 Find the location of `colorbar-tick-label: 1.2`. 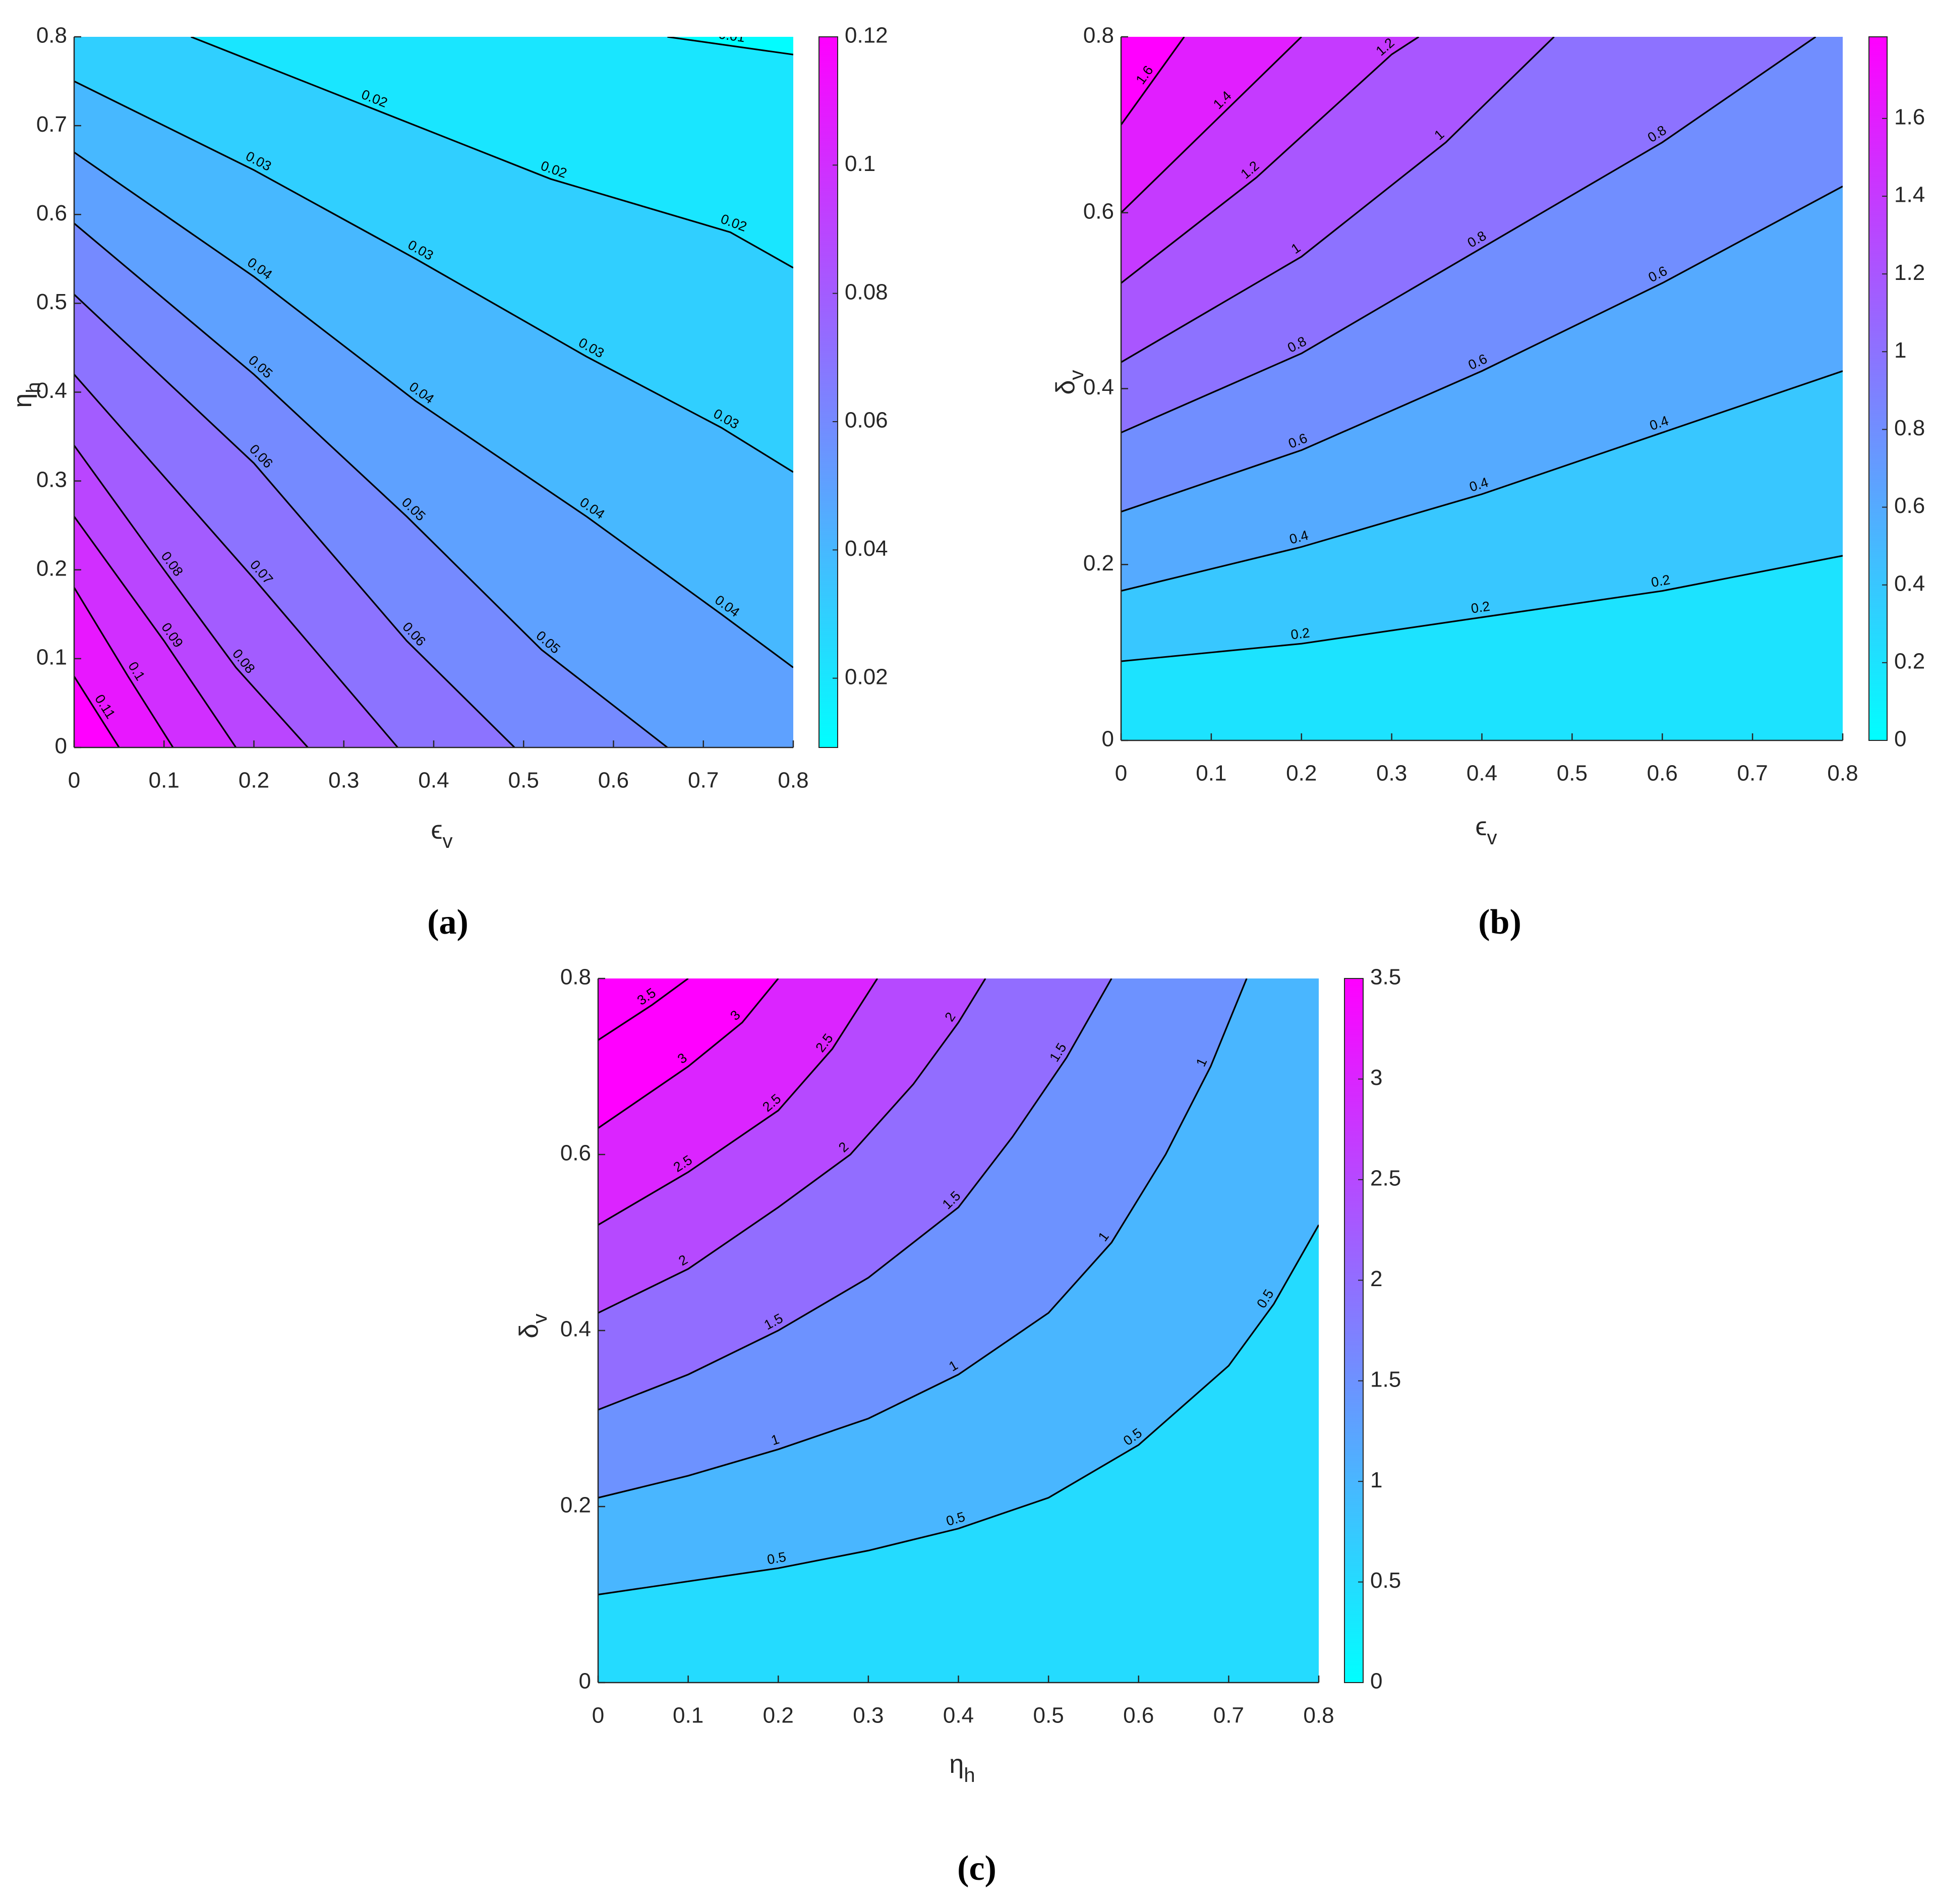

colorbar-tick-label: 1.2 is located at coordinates (1909, 272).